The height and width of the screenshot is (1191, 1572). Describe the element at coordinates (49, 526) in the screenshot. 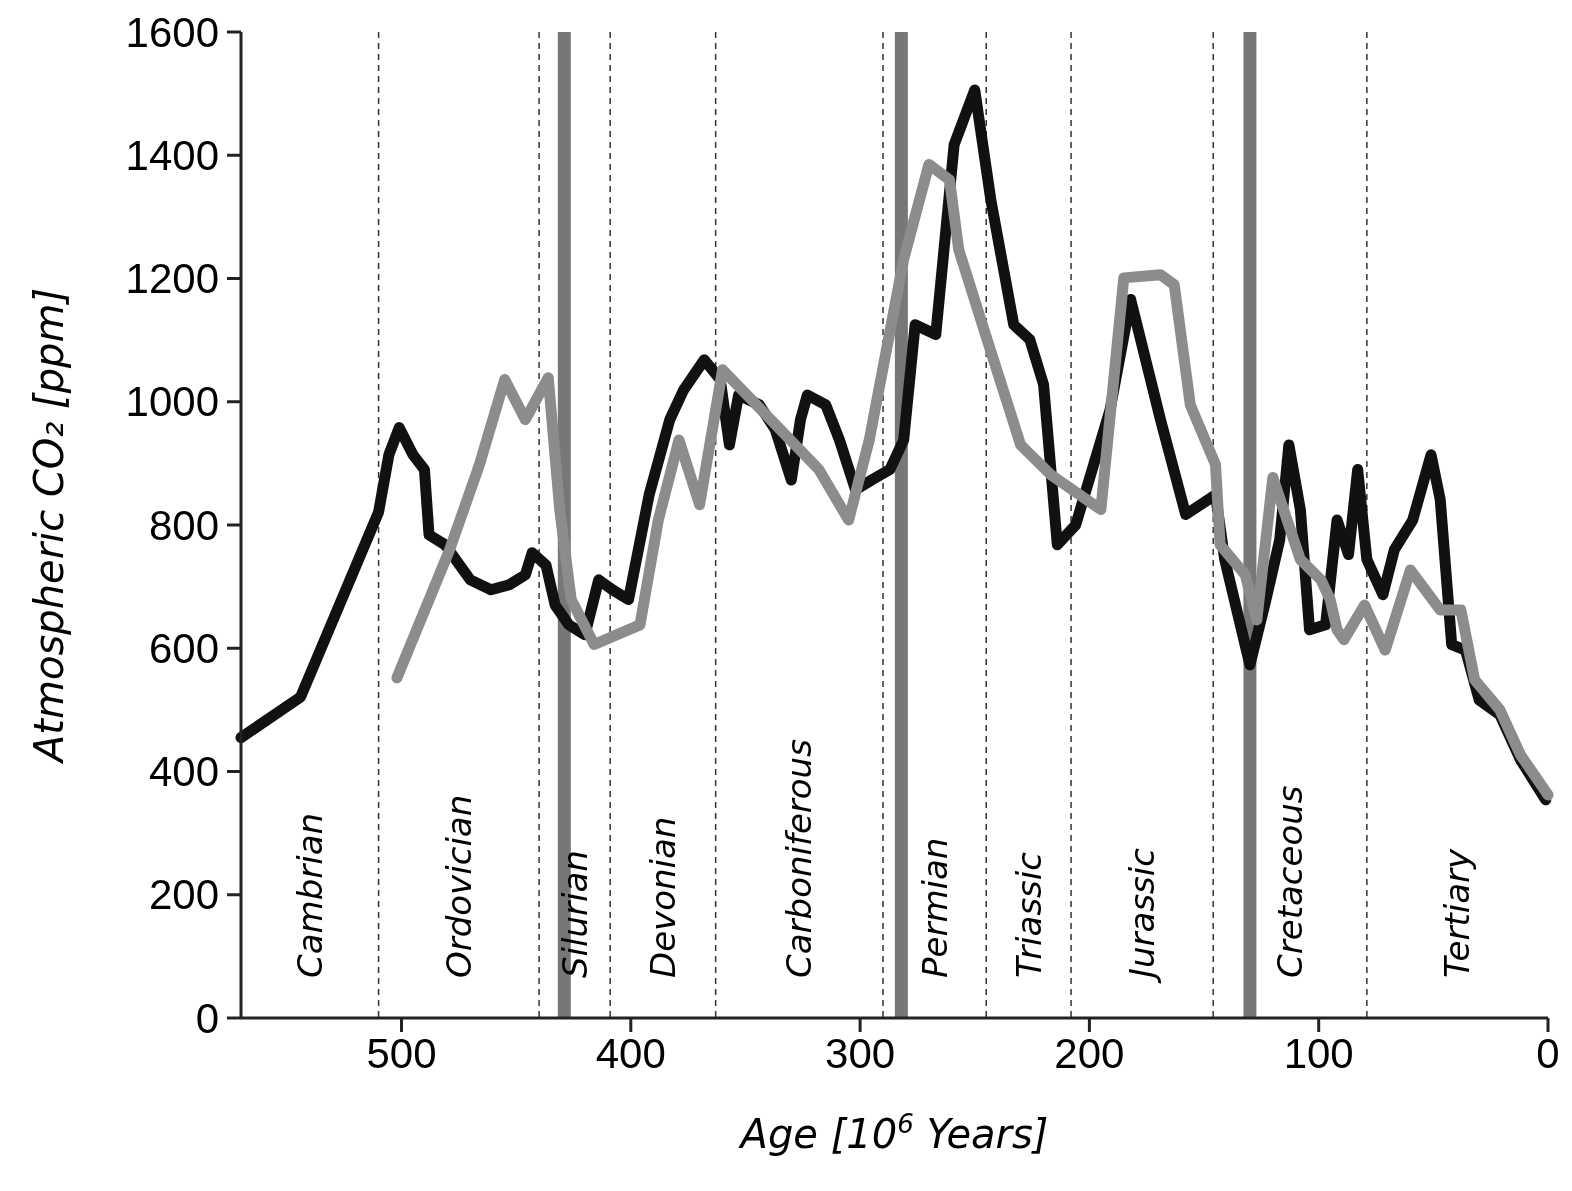

I see `y-axis-title: Atmospheric CO₂ [ppm]` at that location.